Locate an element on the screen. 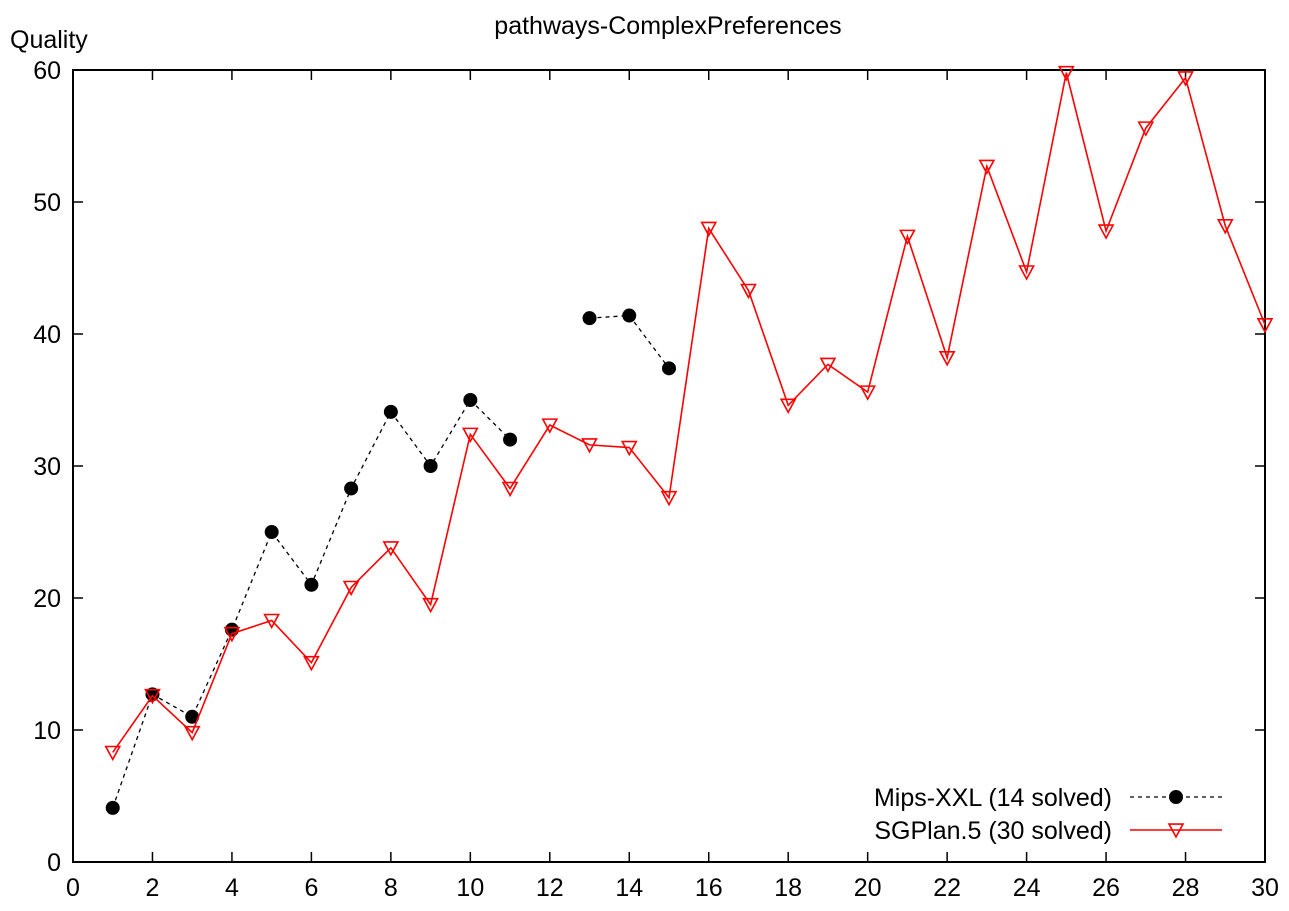 Image resolution: width=1289 pixels, height=911 pixels. y-tick-label: 20 is located at coordinates (47, 599).